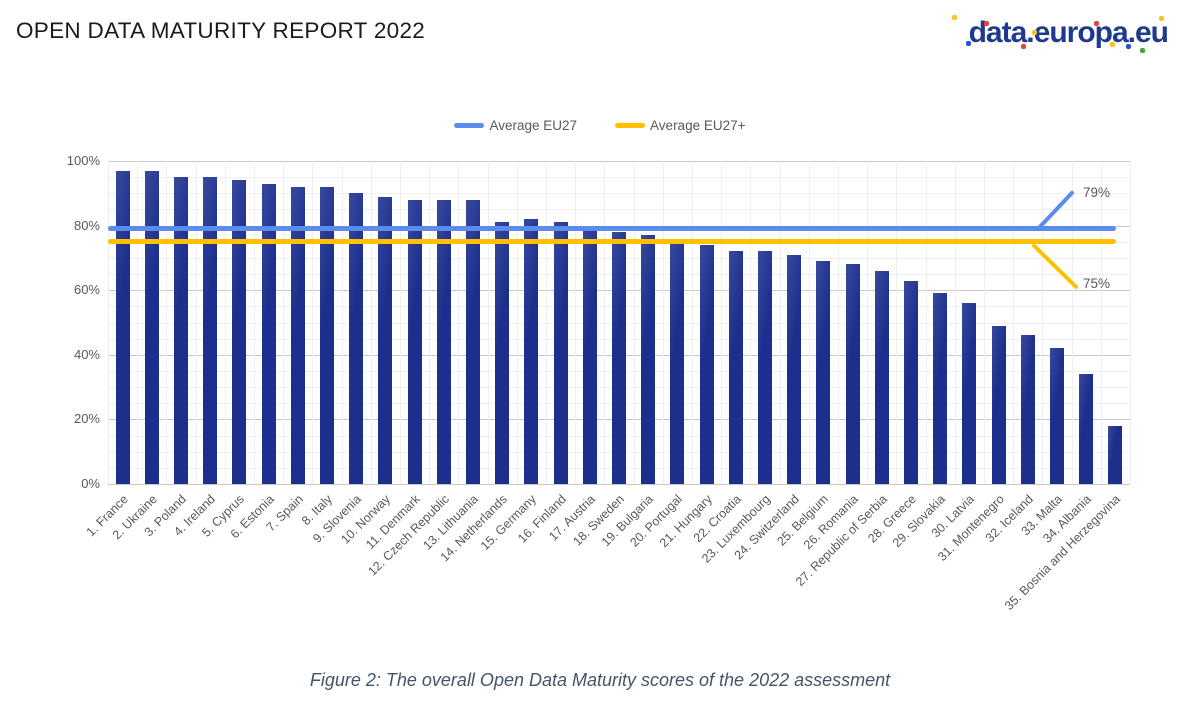 Image resolution: width=1200 pixels, height=705 pixels. What do you see at coordinates (706, 364) in the screenshot?
I see `bar-hungary` at bounding box center [706, 364].